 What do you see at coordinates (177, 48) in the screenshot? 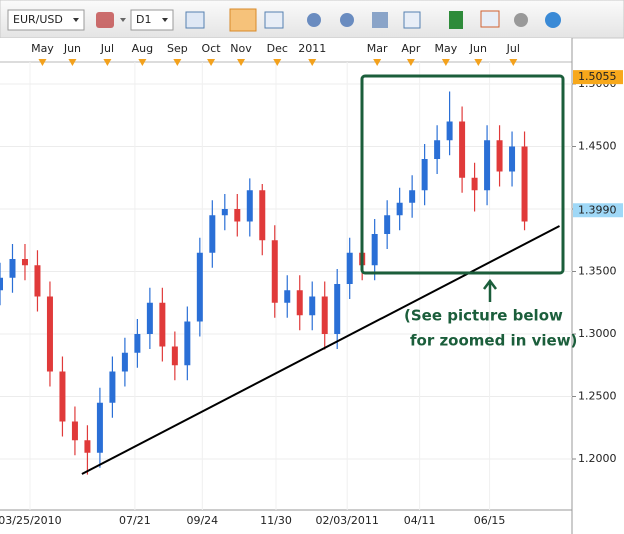
I see `month-label: Sep` at bounding box center [177, 48].